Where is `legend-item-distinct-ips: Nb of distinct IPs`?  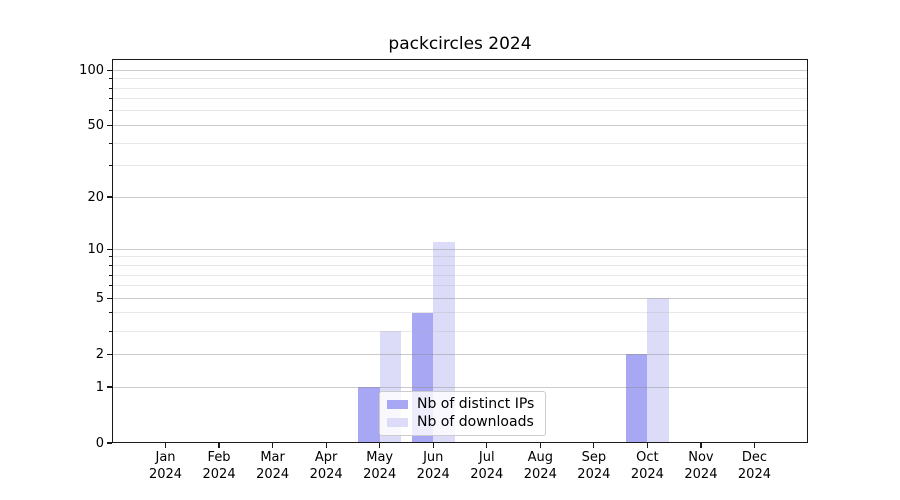 legend-item-distinct-ips: Nb of distinct IPs is located at coordinates (462, 404).